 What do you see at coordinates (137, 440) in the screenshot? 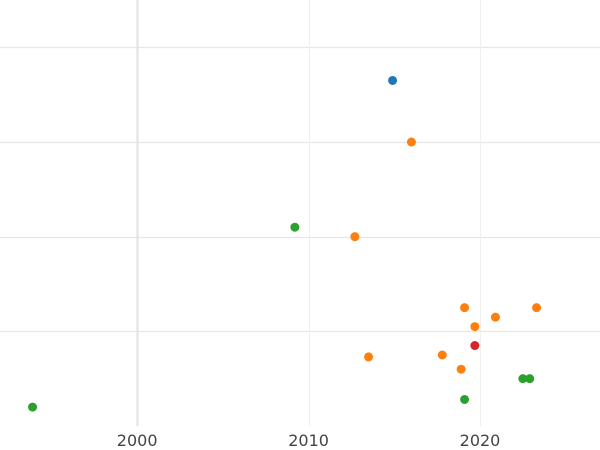
I see `x-tick-label: 2000` at bounding box center [137, 440].